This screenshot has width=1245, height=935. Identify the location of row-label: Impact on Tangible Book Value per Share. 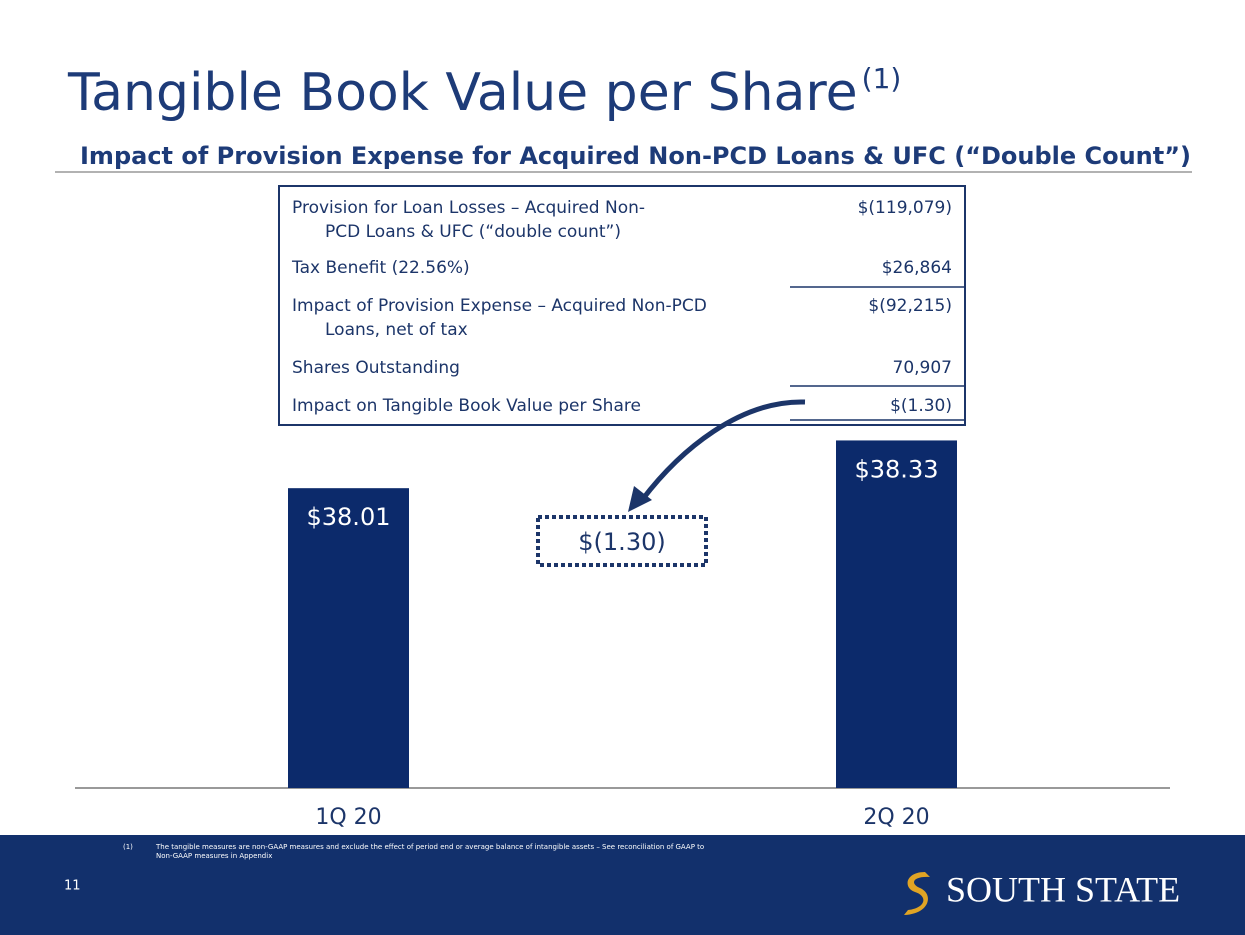
(466, 406).